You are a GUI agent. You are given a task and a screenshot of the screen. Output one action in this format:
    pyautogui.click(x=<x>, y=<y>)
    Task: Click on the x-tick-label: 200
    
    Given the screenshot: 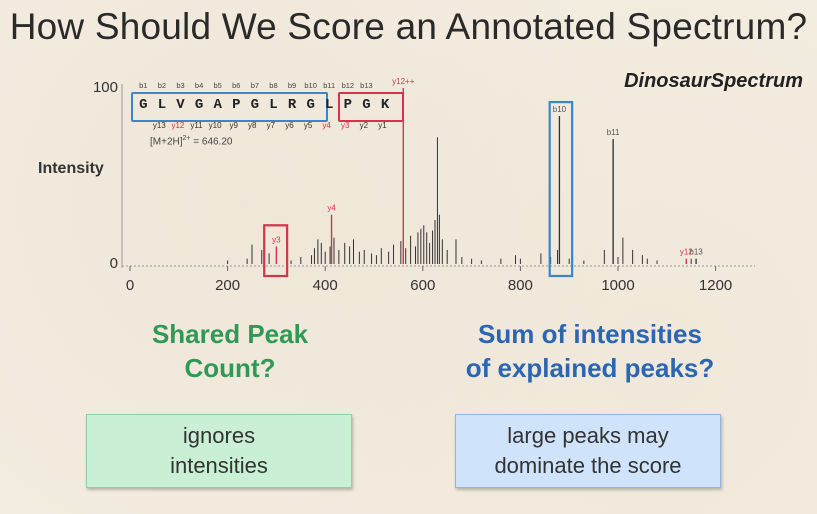 What is the action you would take?
    pyautogui.click(x=227, y=285)
    